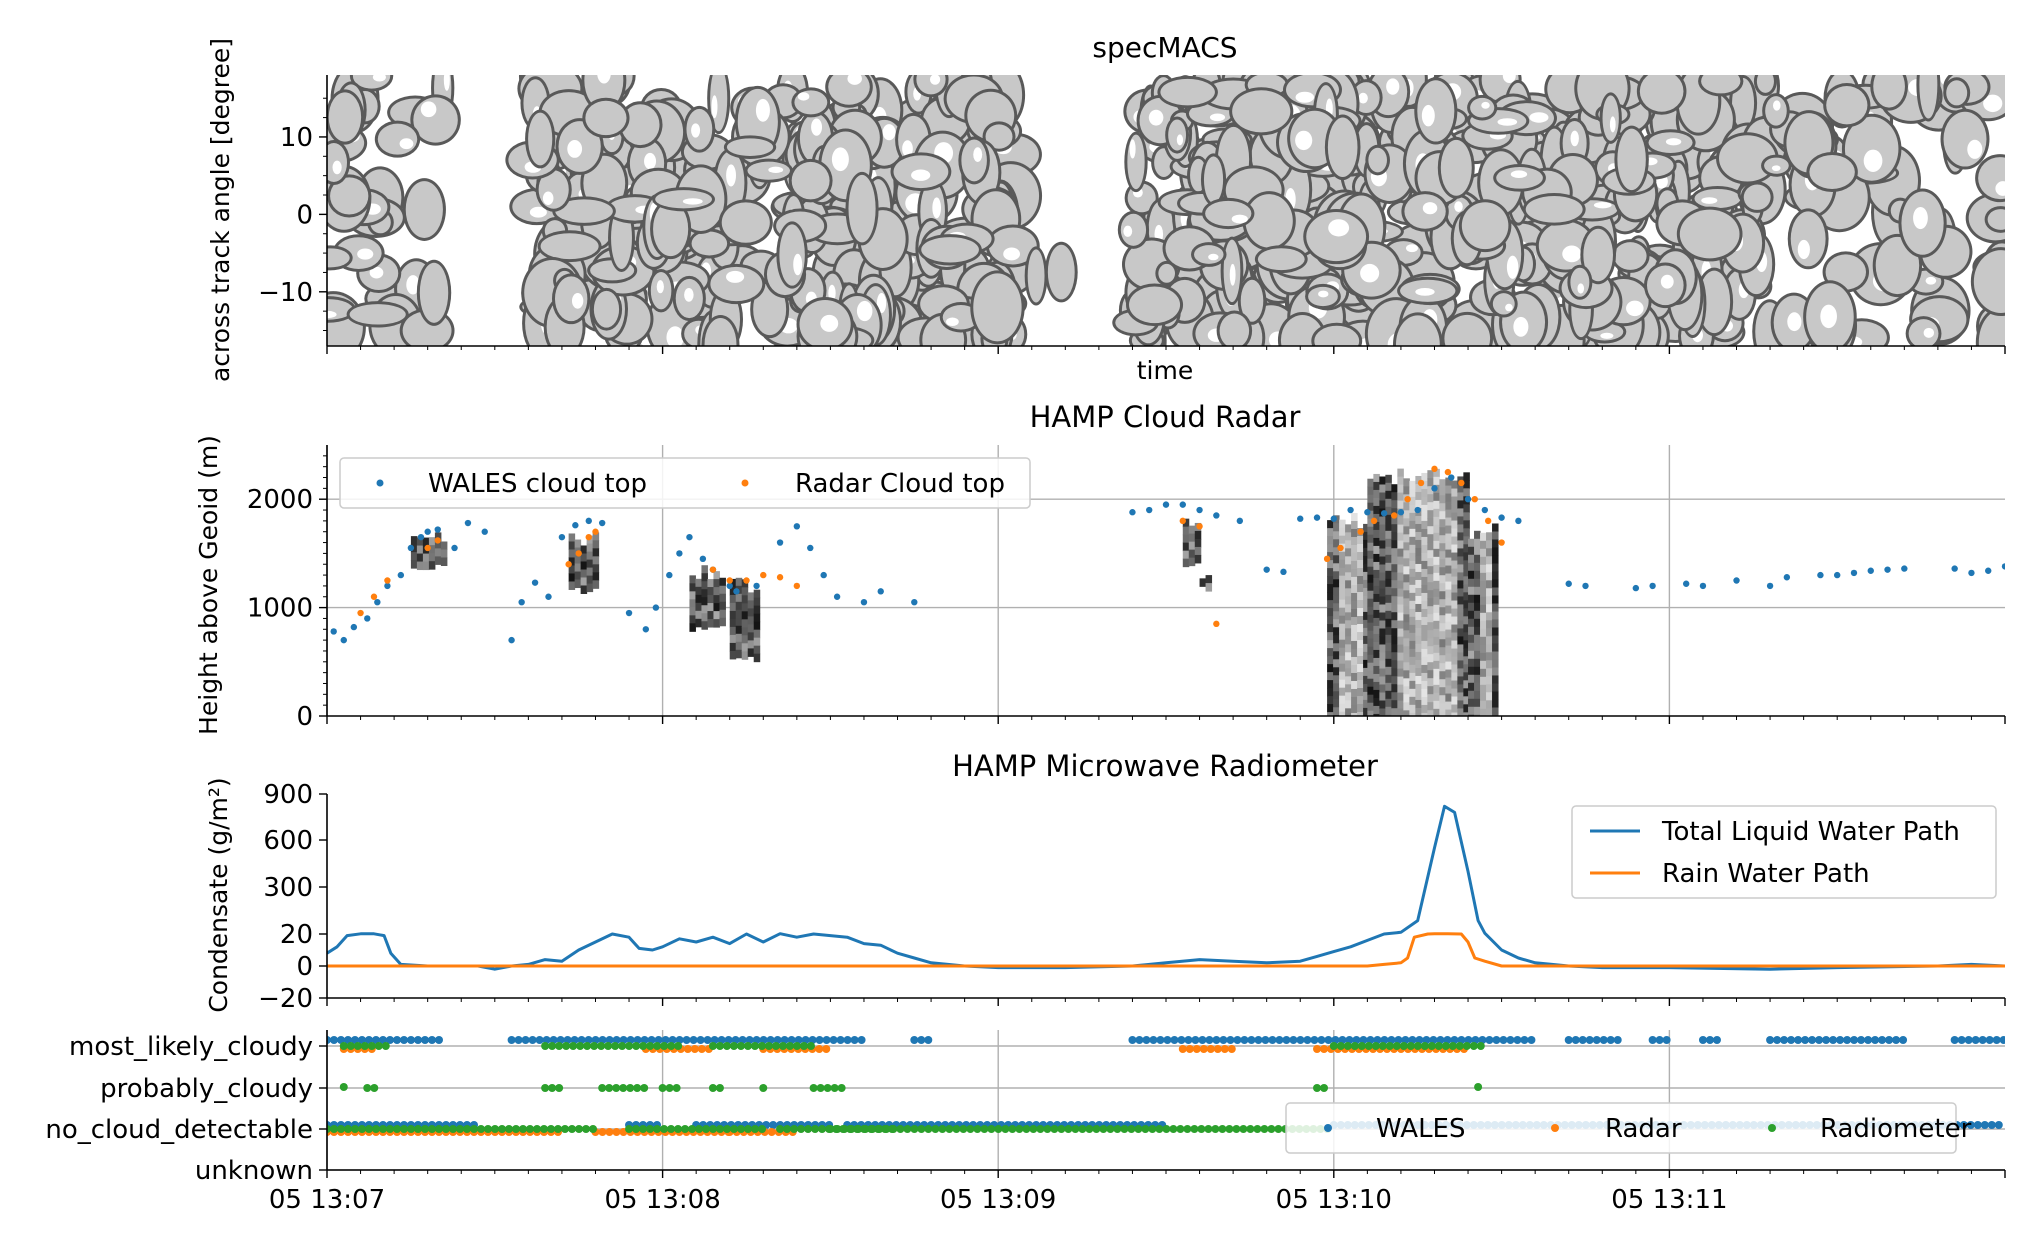 The image size is (2023, 1235). I want to click on radar-title: HAMP Cloud Radar, so click(1165, 417).